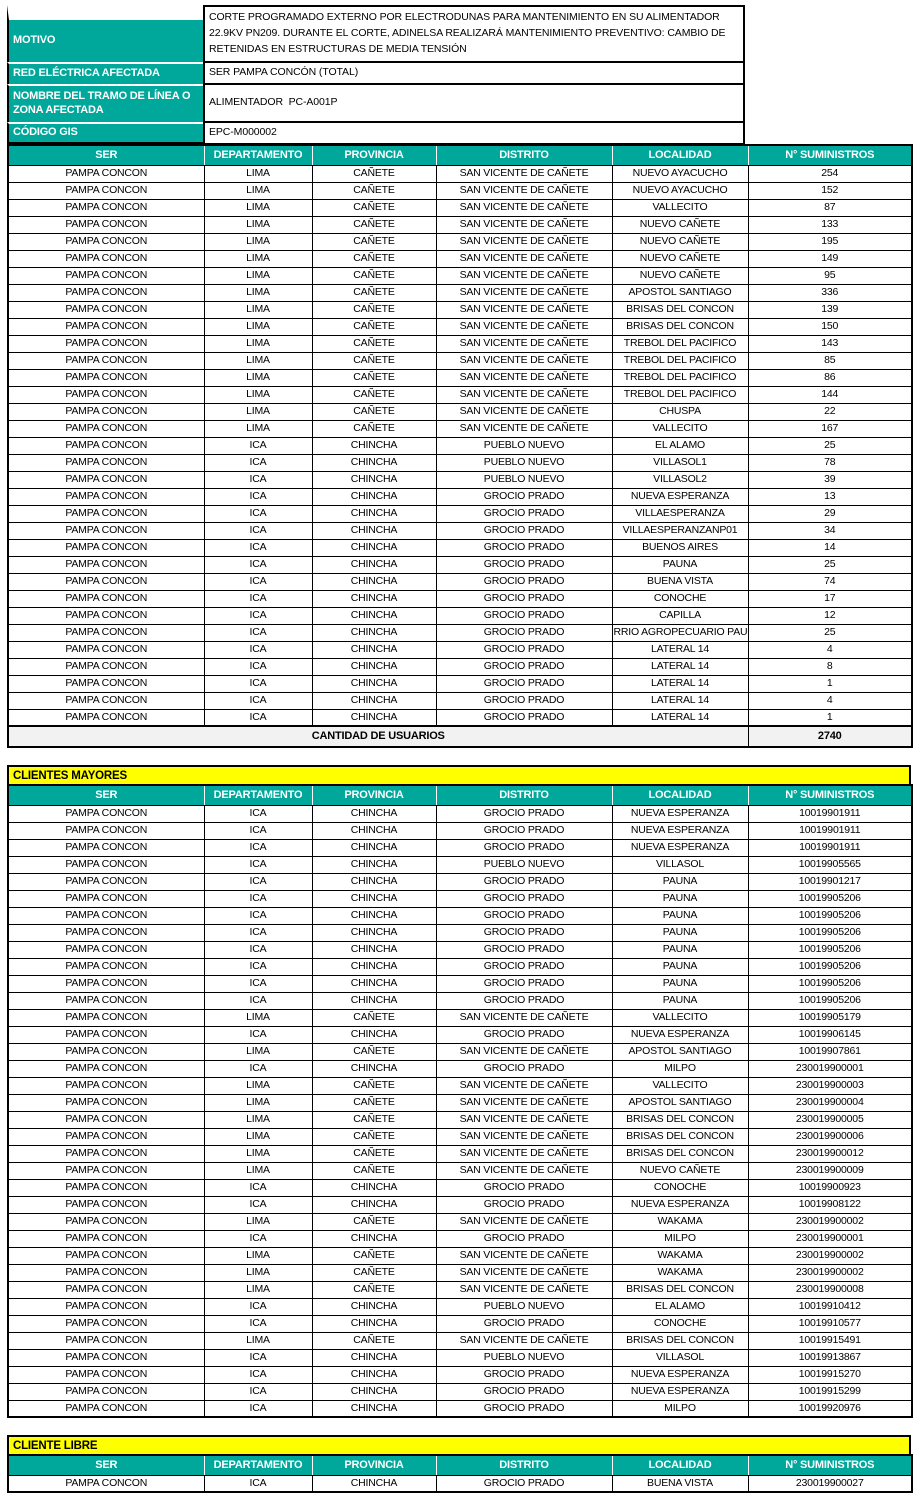 This screenshot has width=918, height=1503. Describe the element at coordinates (680, 1255) in the screenshot. I see `table-cell: WAKAMA` at that location.